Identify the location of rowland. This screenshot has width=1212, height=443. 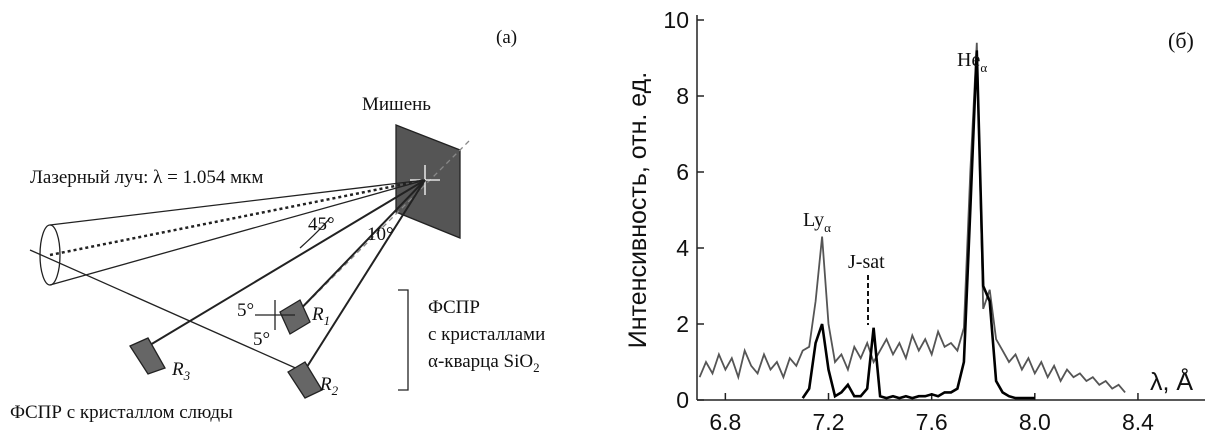
(165, 310).